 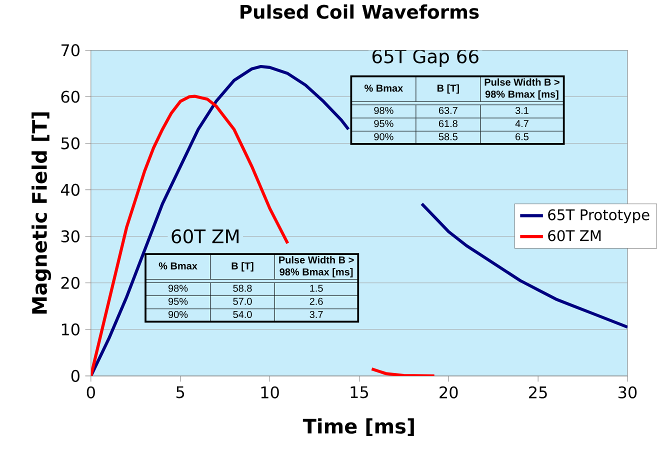 I want to click on annotation: 54.0, so click(x=242, y=314).